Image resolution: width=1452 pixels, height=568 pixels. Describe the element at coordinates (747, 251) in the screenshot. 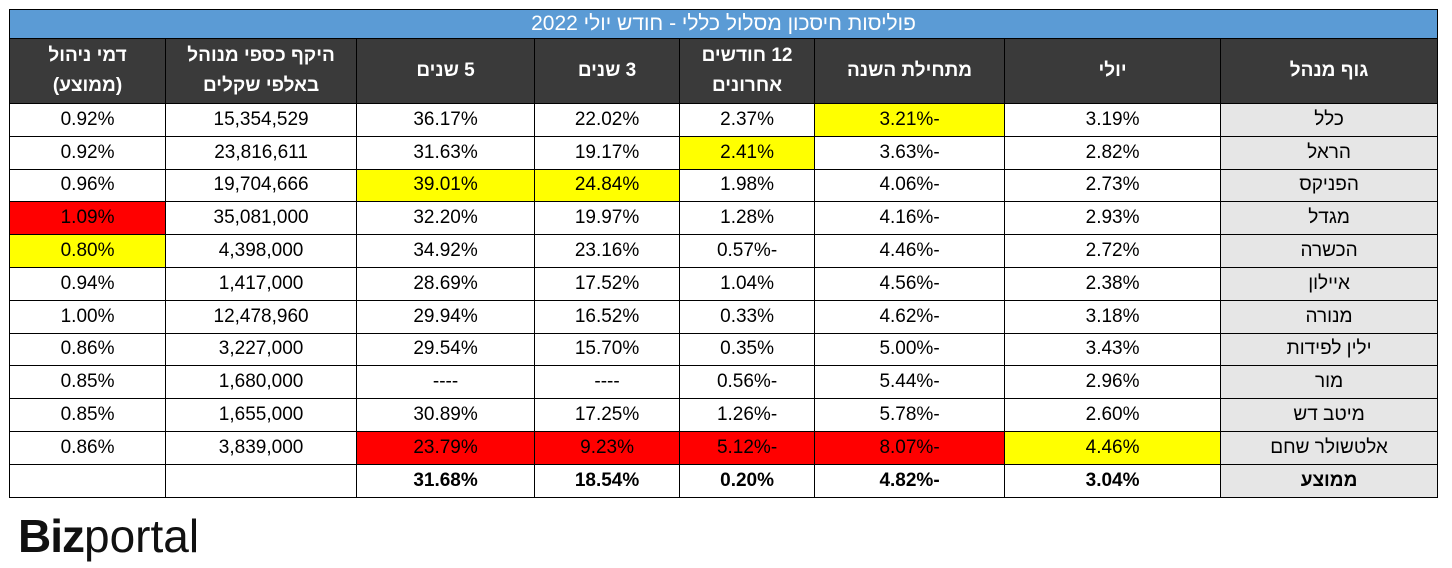

I see `cell-m12: -0.57%` at that location.